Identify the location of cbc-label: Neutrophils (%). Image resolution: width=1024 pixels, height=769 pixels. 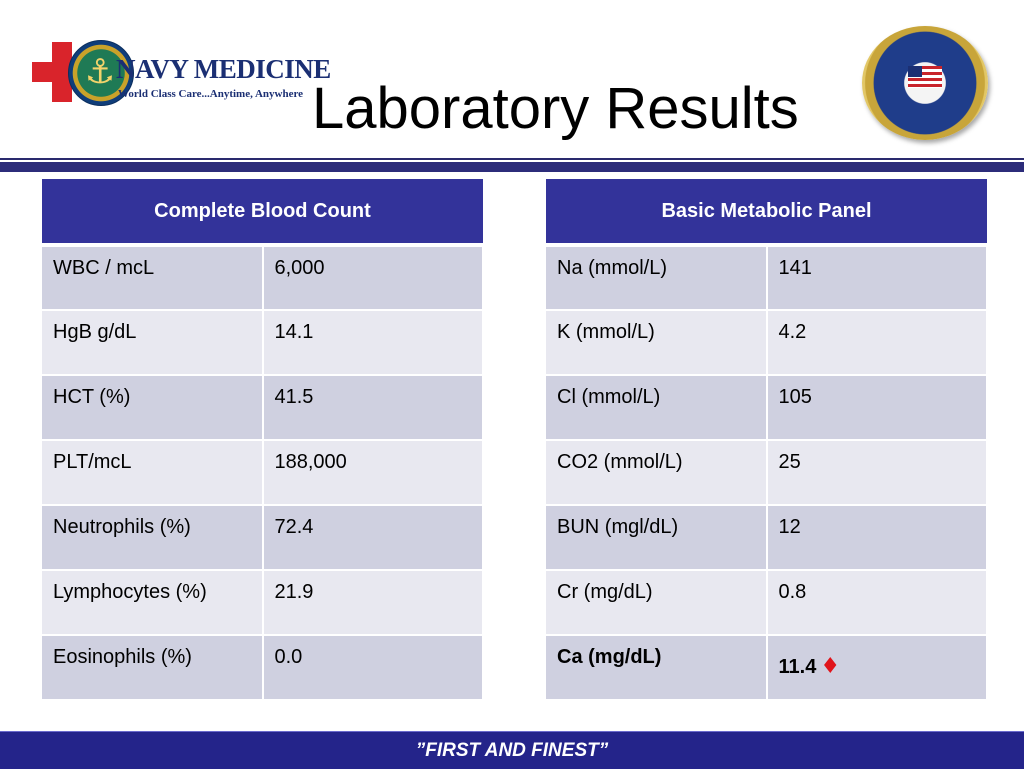
(153, 538).